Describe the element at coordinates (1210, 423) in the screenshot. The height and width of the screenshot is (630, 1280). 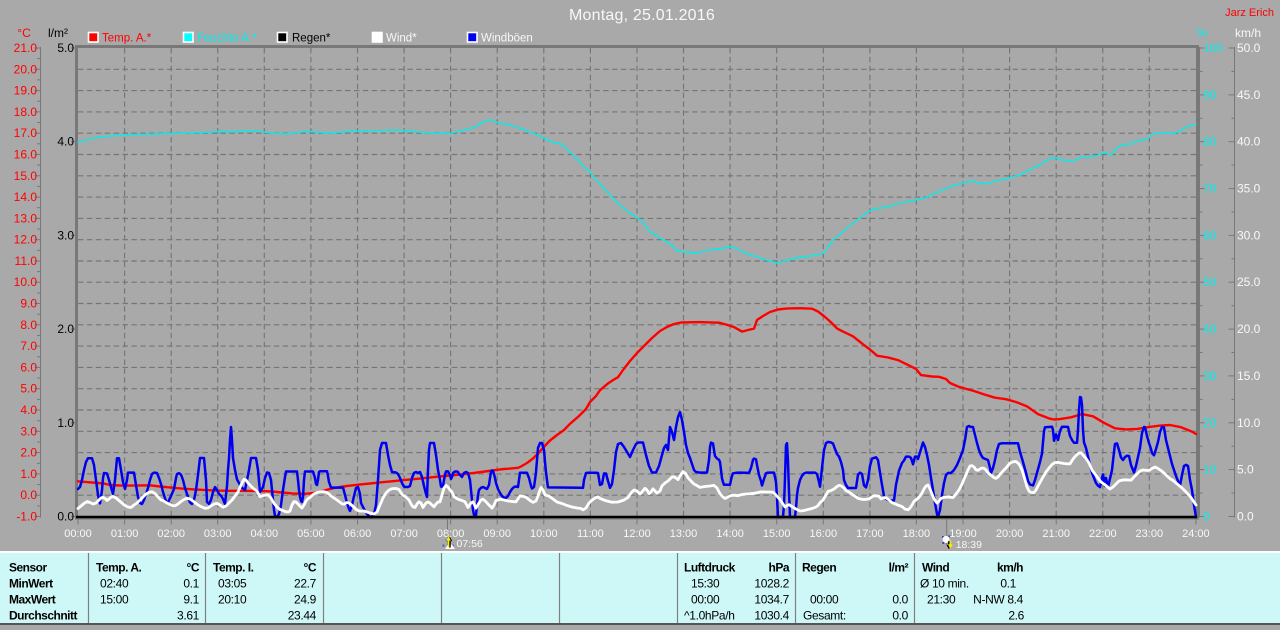
I see `svg-text: 20` at that location.